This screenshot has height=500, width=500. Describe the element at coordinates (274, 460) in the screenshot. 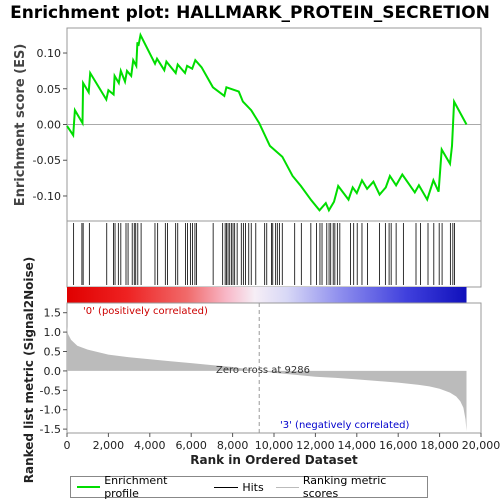

I see `x-axis-label: Rank in Ordered Dataset` at that location.